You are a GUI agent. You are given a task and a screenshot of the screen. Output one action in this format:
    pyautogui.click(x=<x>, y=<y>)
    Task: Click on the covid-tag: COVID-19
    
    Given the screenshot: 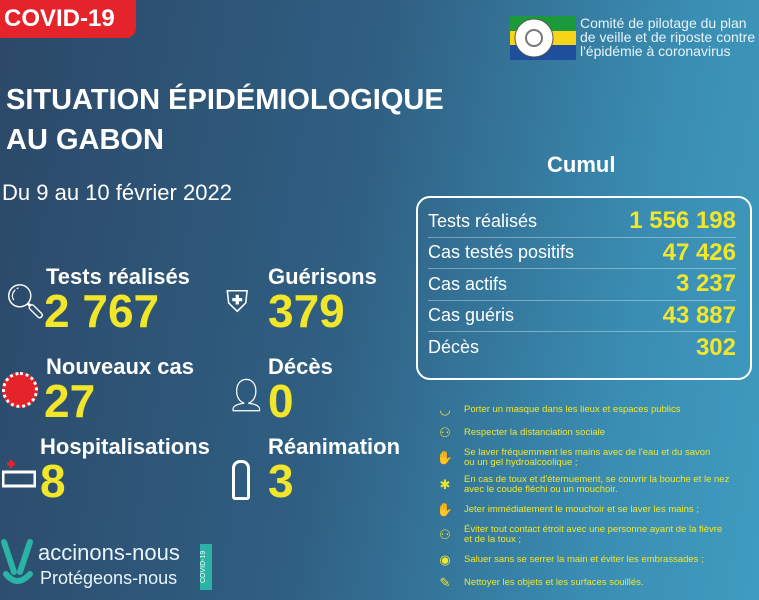 What is the action you would take?
    pyautogui.click(x=206, y=567)
    